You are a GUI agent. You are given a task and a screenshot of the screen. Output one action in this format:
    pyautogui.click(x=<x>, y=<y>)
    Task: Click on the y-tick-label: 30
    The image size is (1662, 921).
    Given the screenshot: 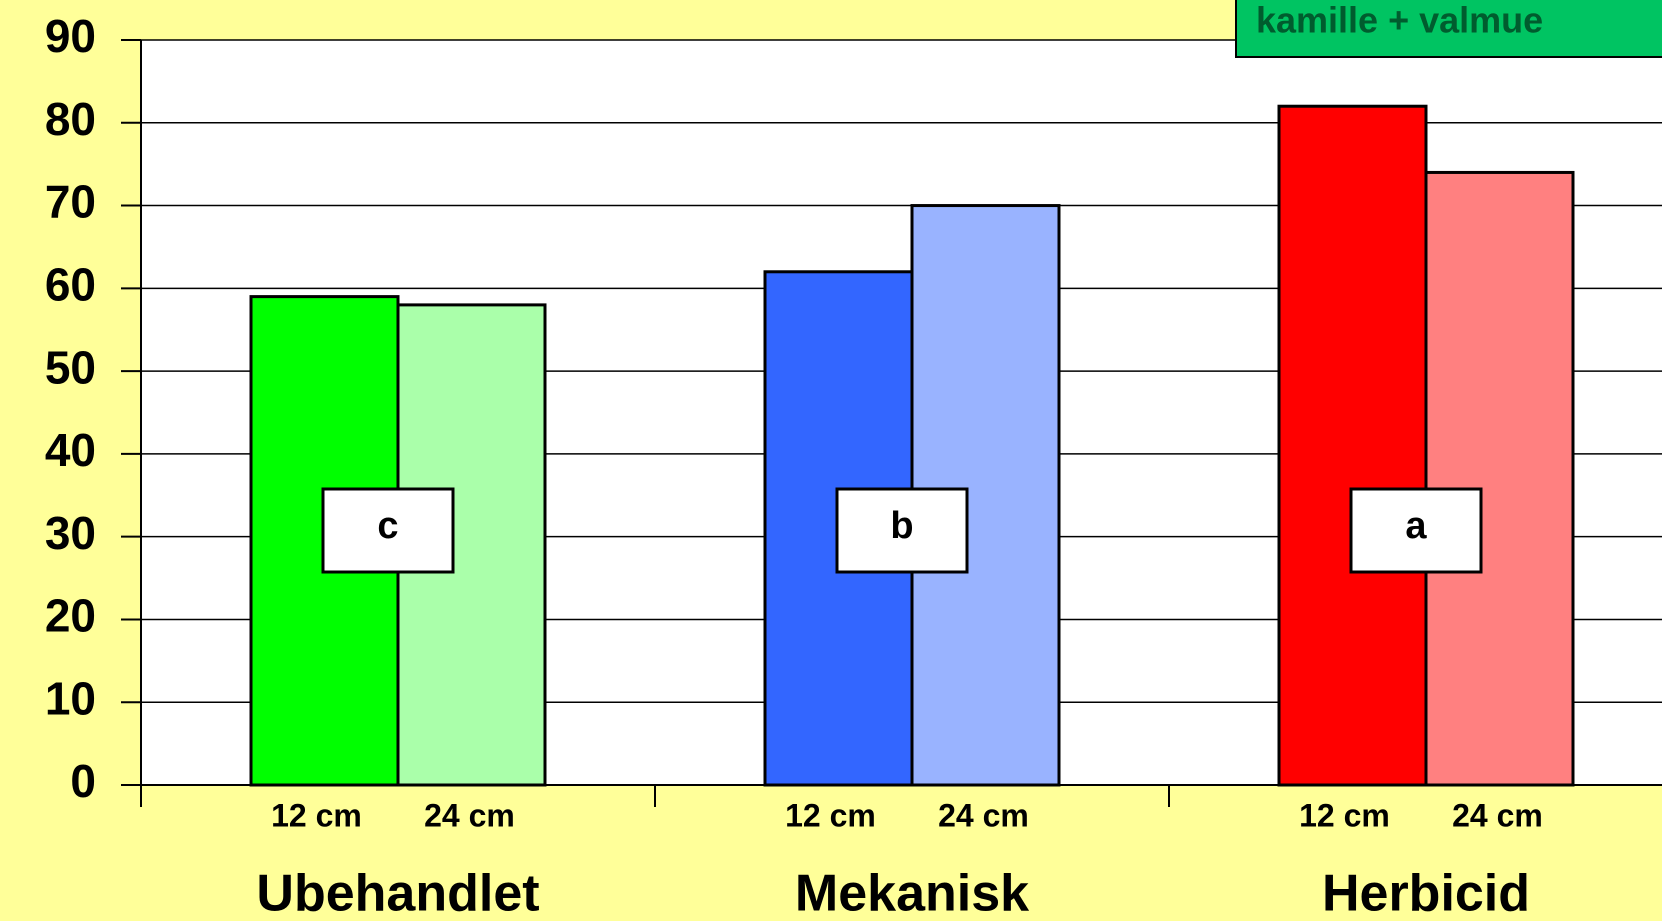 What is the action you would take?
    pyautogui.click(x=70, y=533)
    